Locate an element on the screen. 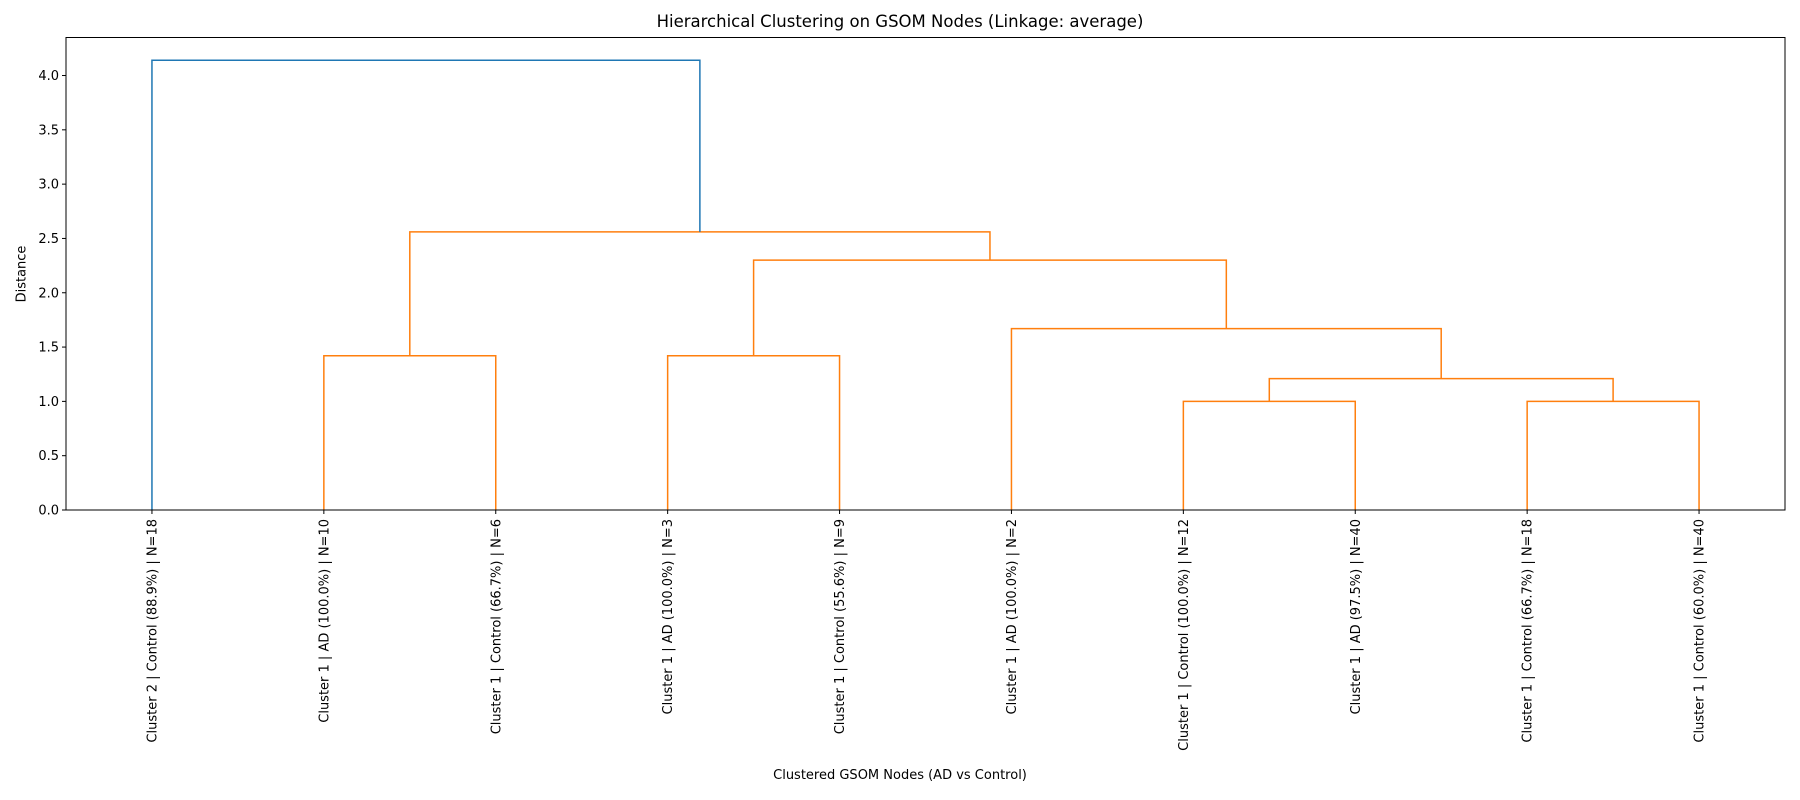  leaf-label: Cluster 1 | Control (100.0%) | N=12 is located at coordinates (1184, 635).